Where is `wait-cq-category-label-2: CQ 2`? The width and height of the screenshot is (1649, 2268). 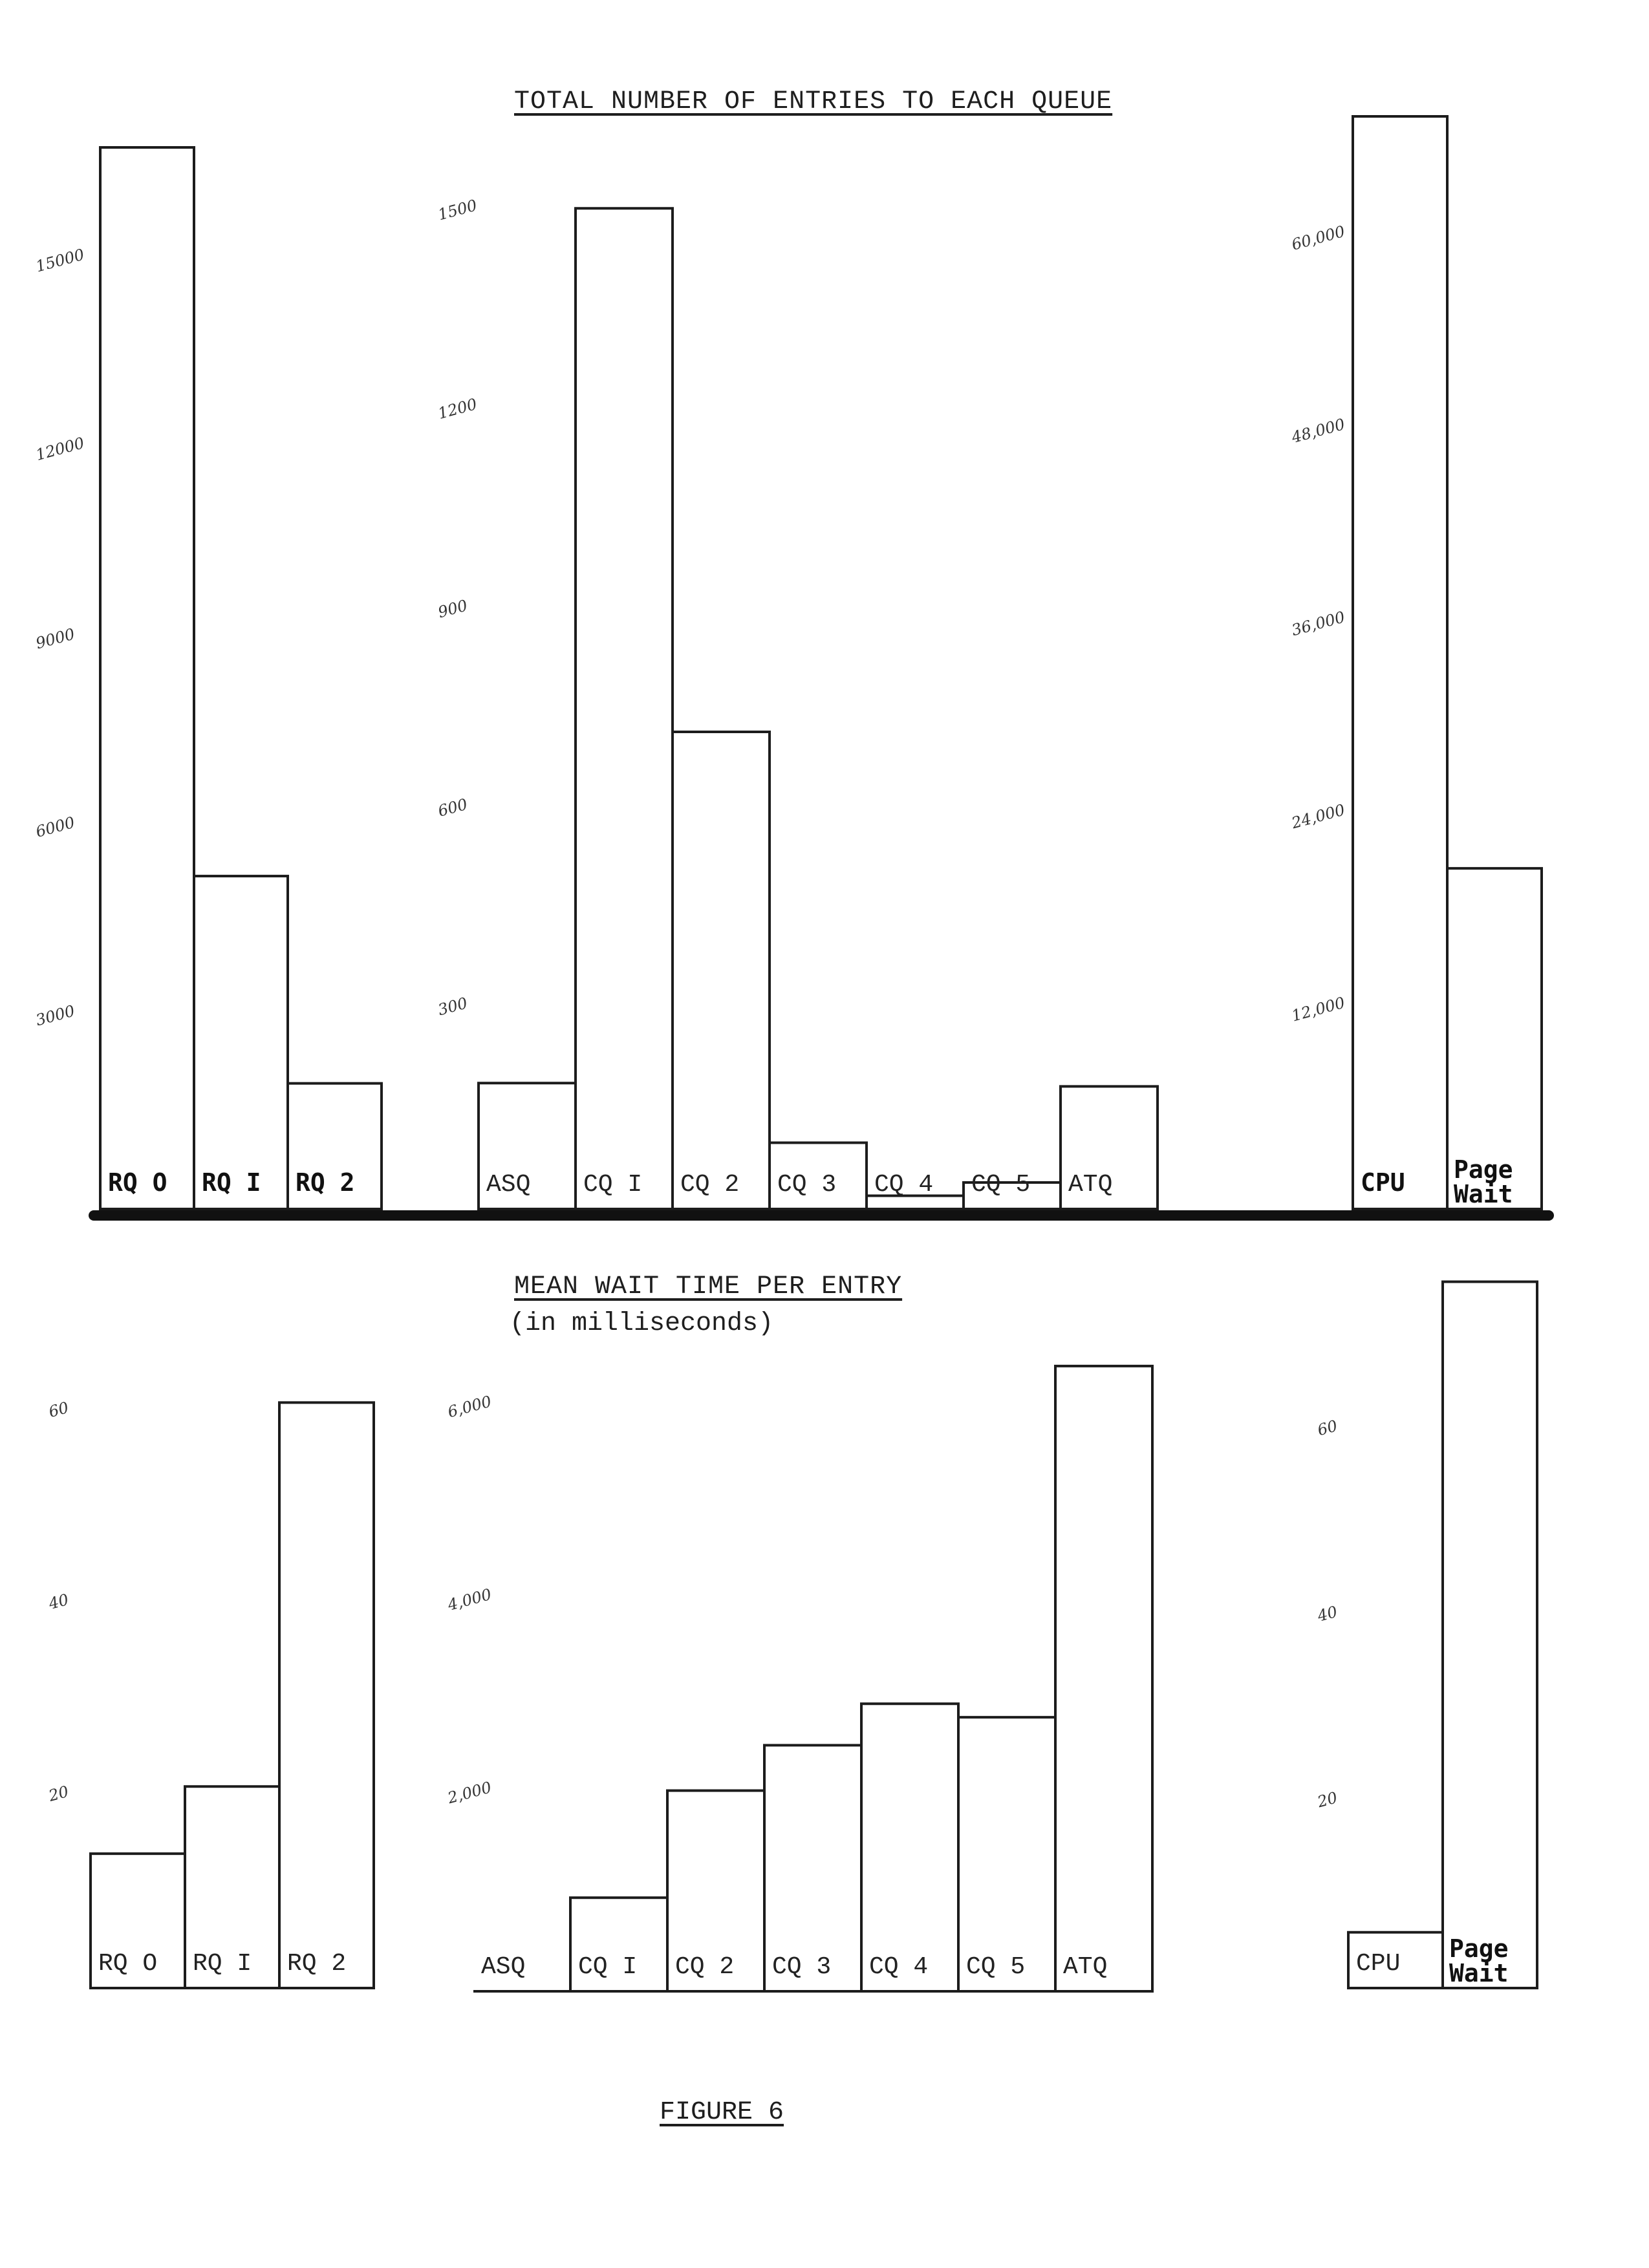
wait-cq-category-label-2: CQ 2 is located at coordinates (704, 1967).